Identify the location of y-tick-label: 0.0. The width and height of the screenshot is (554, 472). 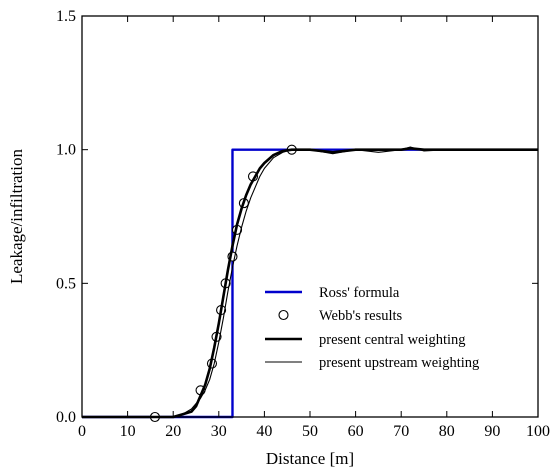
(66, 417).